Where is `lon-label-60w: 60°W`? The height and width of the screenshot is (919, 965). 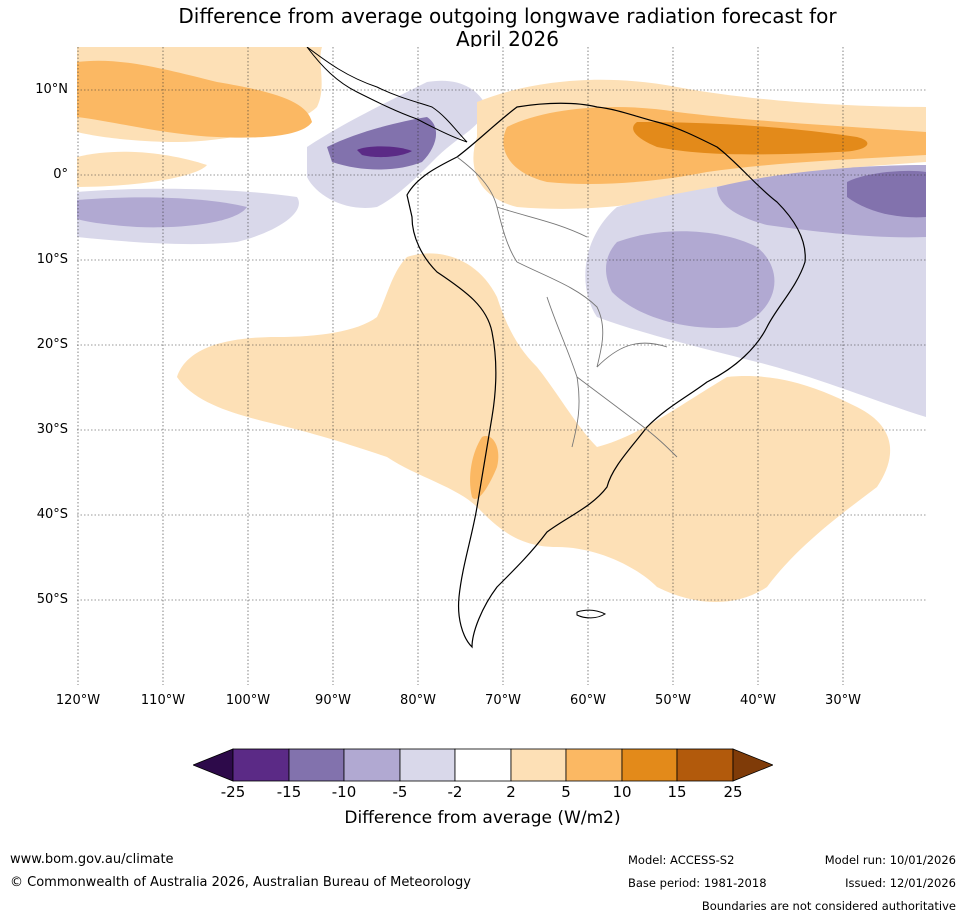
lon-label-60w: 60°W is located at coordinates (588, 700).